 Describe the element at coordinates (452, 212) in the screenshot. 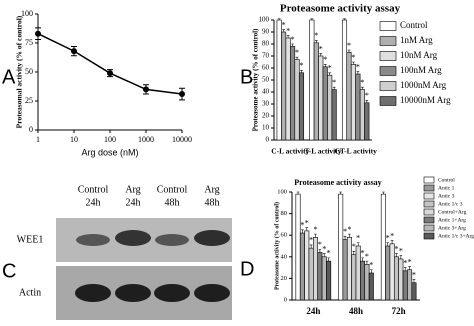

I see `legend-label: Control+Arg` at that location.